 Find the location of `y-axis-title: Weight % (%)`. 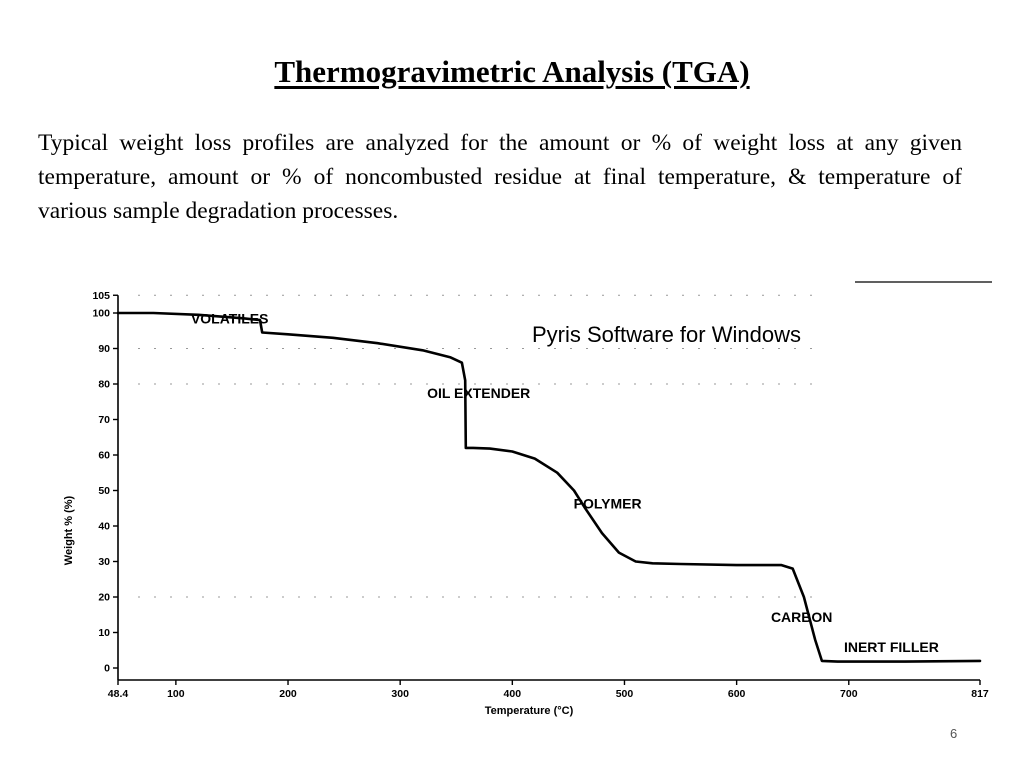

y-axis-title: Weight % (%) is located at coordinates (69, 530).